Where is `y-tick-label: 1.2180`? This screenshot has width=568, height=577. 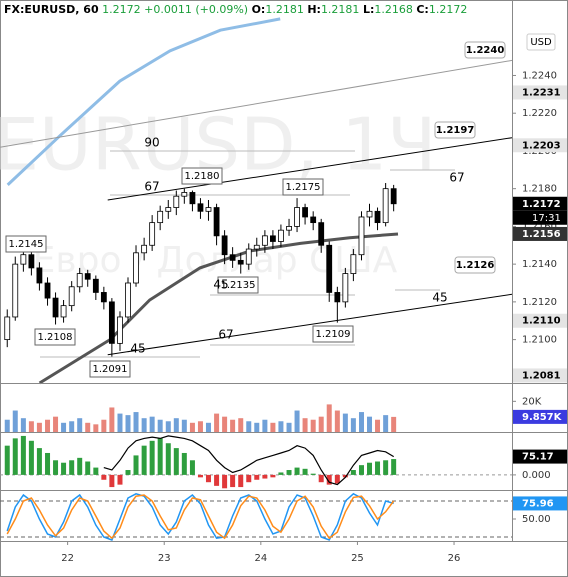
y-tick-label: 1.2180 is located at coordinates (539, 189).